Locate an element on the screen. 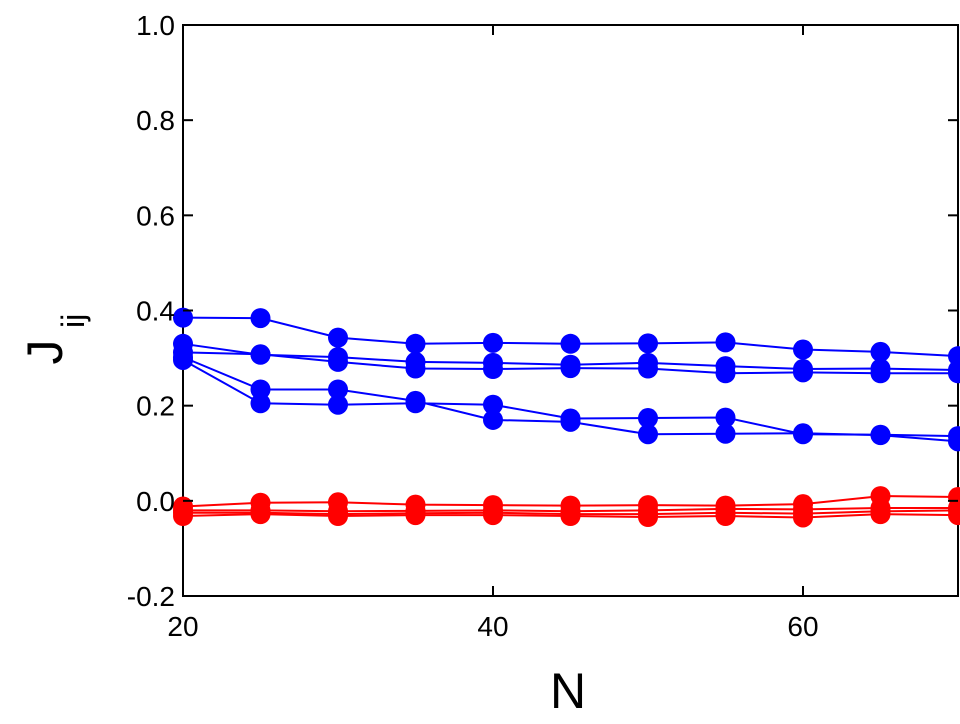 The width and height of the screenshot is (960, 724). x-tick-label: 20 is located at coordinates (182, 626).